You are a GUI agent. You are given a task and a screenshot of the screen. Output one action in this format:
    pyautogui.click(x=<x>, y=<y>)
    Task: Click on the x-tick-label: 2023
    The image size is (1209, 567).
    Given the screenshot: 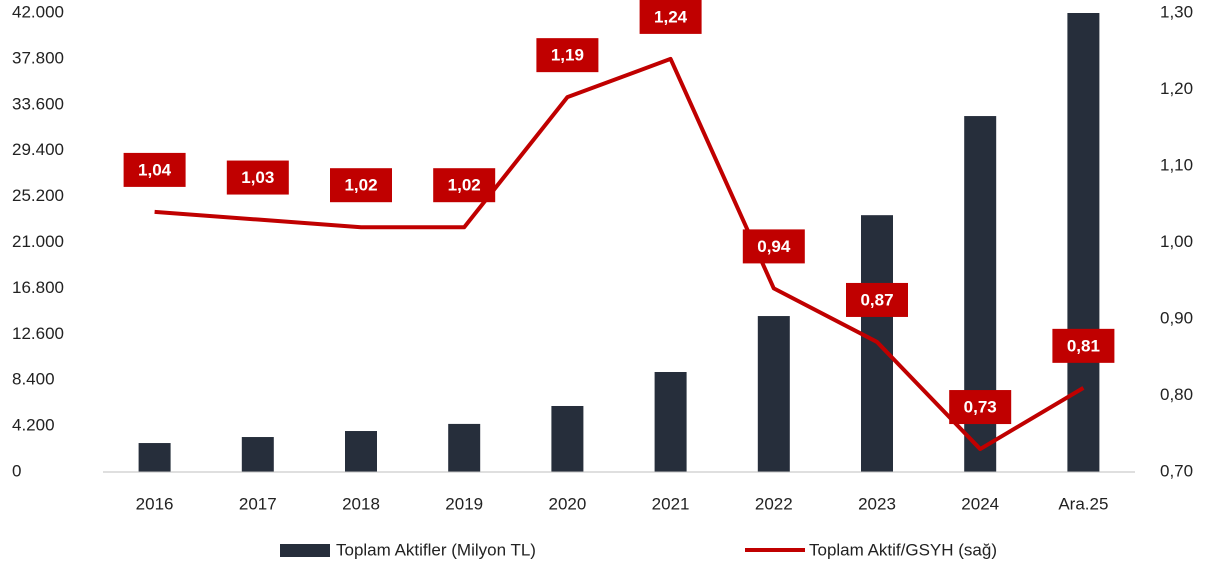 What is the action you would take?
    pyautogui.click(x=877, y=503)
    